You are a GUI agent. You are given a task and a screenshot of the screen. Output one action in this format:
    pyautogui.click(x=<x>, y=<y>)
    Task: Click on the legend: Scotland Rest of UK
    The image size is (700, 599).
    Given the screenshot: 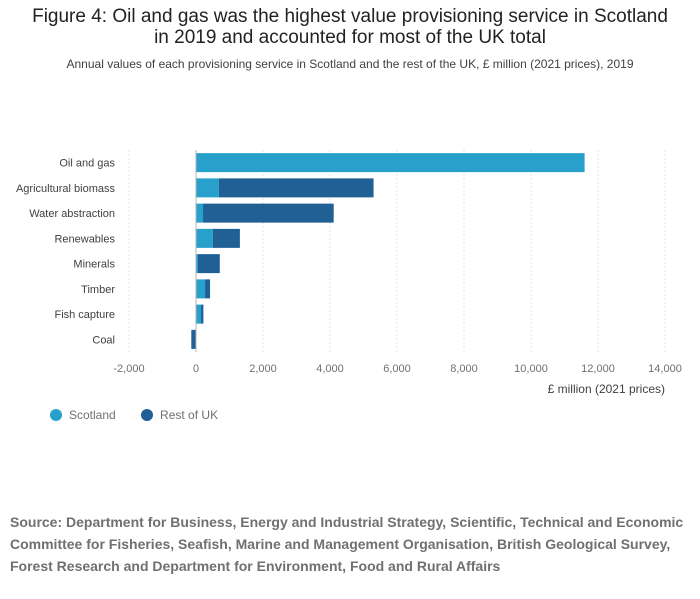 What is the action you would take?
    pyautogui.click(x=145, y=416)
    